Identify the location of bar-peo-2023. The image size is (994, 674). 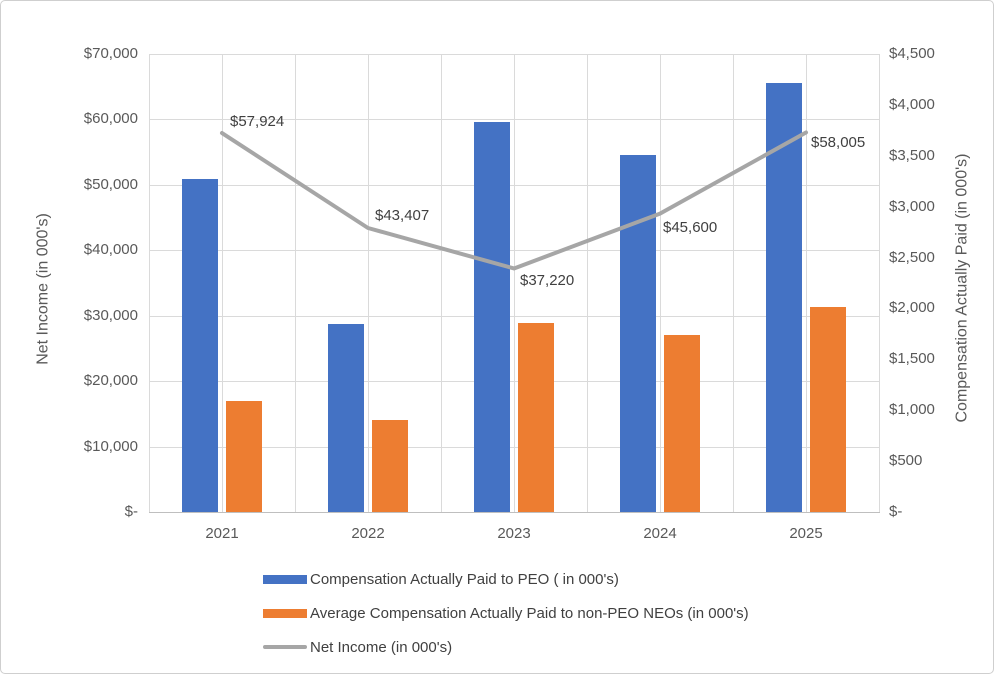
(492, 317).